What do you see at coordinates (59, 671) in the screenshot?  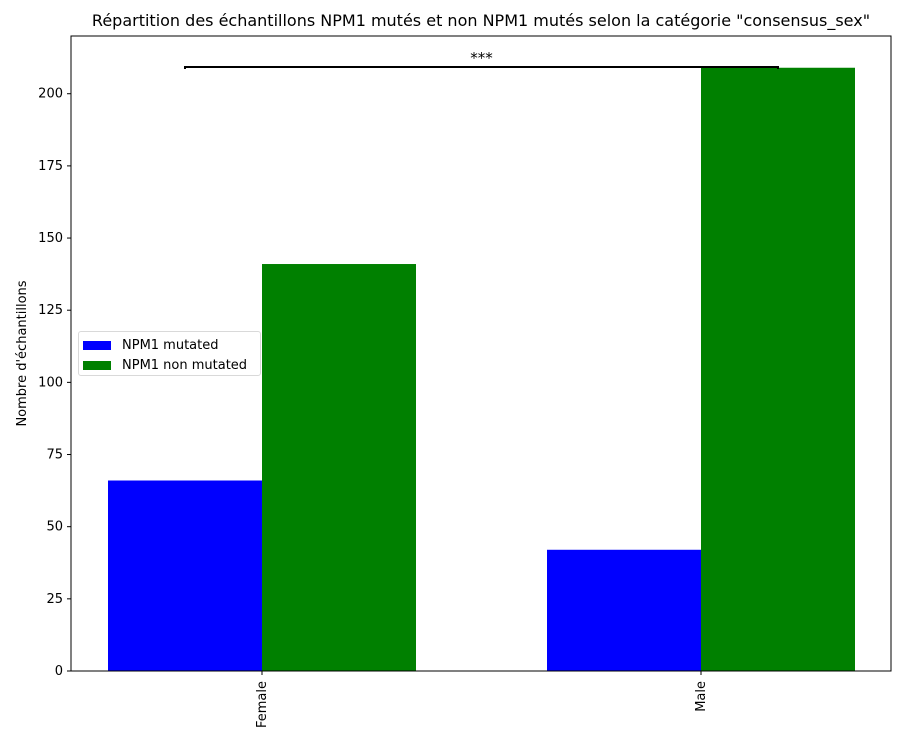 I see `y-tick-label: 0` at bounding box center [59, 671].